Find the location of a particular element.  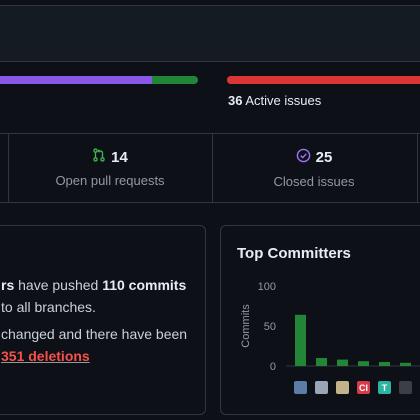

pull-requests-progress-bar is located at coordinates (99, 80).